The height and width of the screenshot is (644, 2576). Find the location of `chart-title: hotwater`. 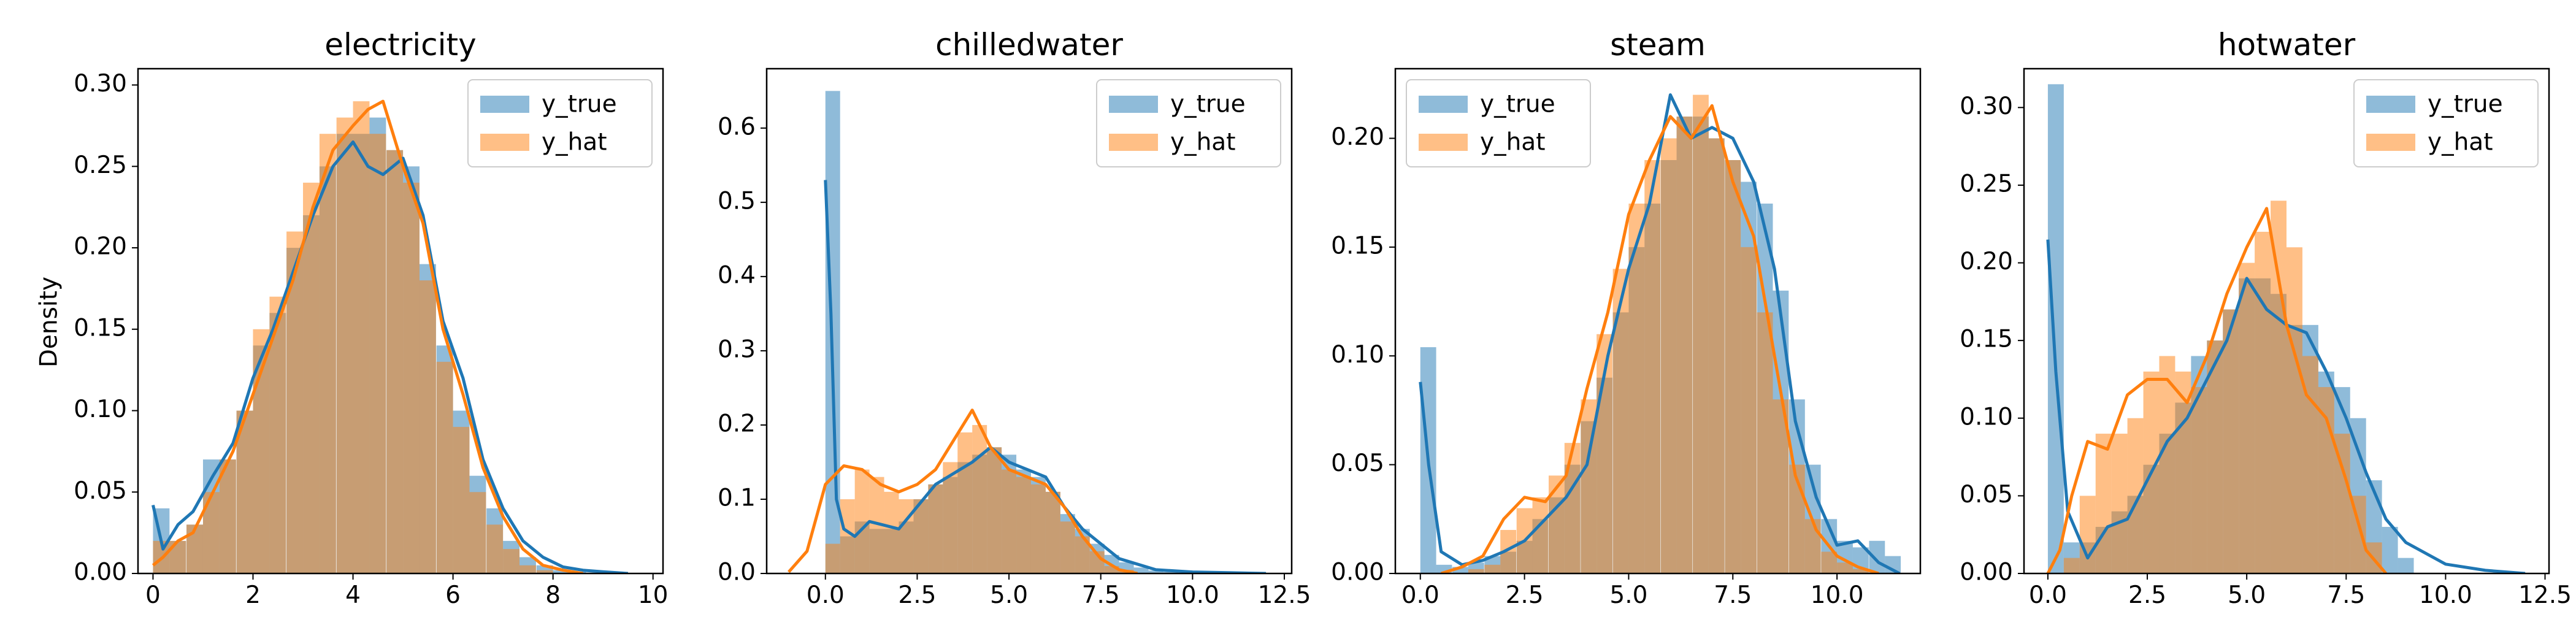

chart-title: hotwater is located at coordinates (2287, 45).